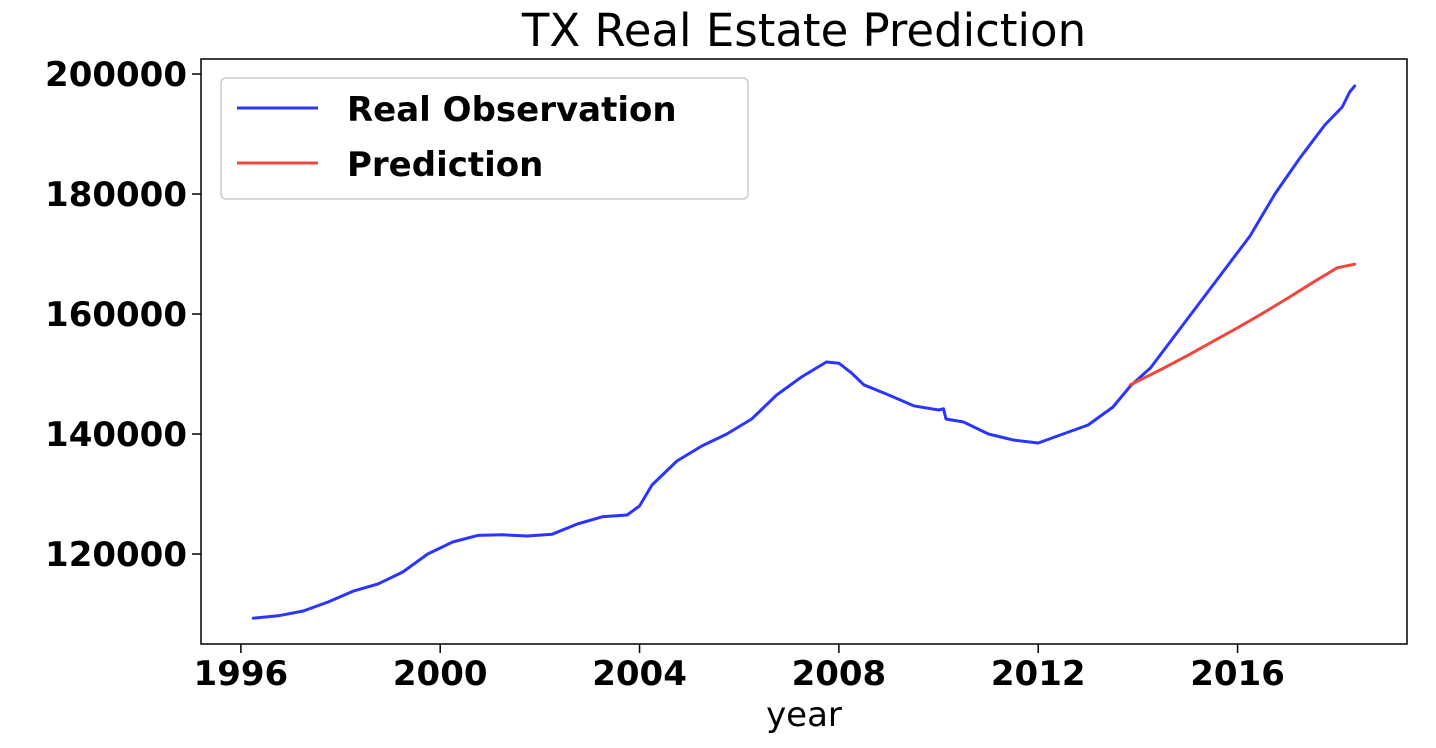 The image size is (1436, 748). Describe the element at coordinates (512, 110) in the screenshot. I see `legend-label-real-observation: Real Observation` at that location.